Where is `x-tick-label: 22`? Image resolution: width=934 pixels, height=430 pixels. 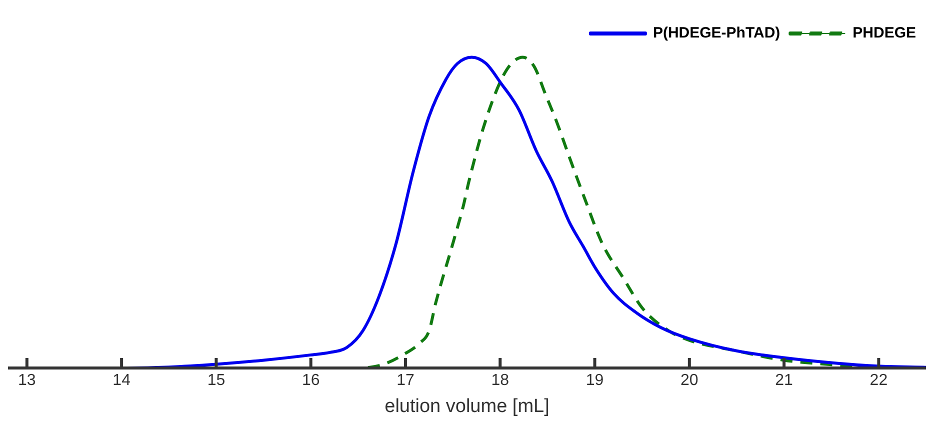 x-tick-label: 22 is located at coordinates (879, 381).